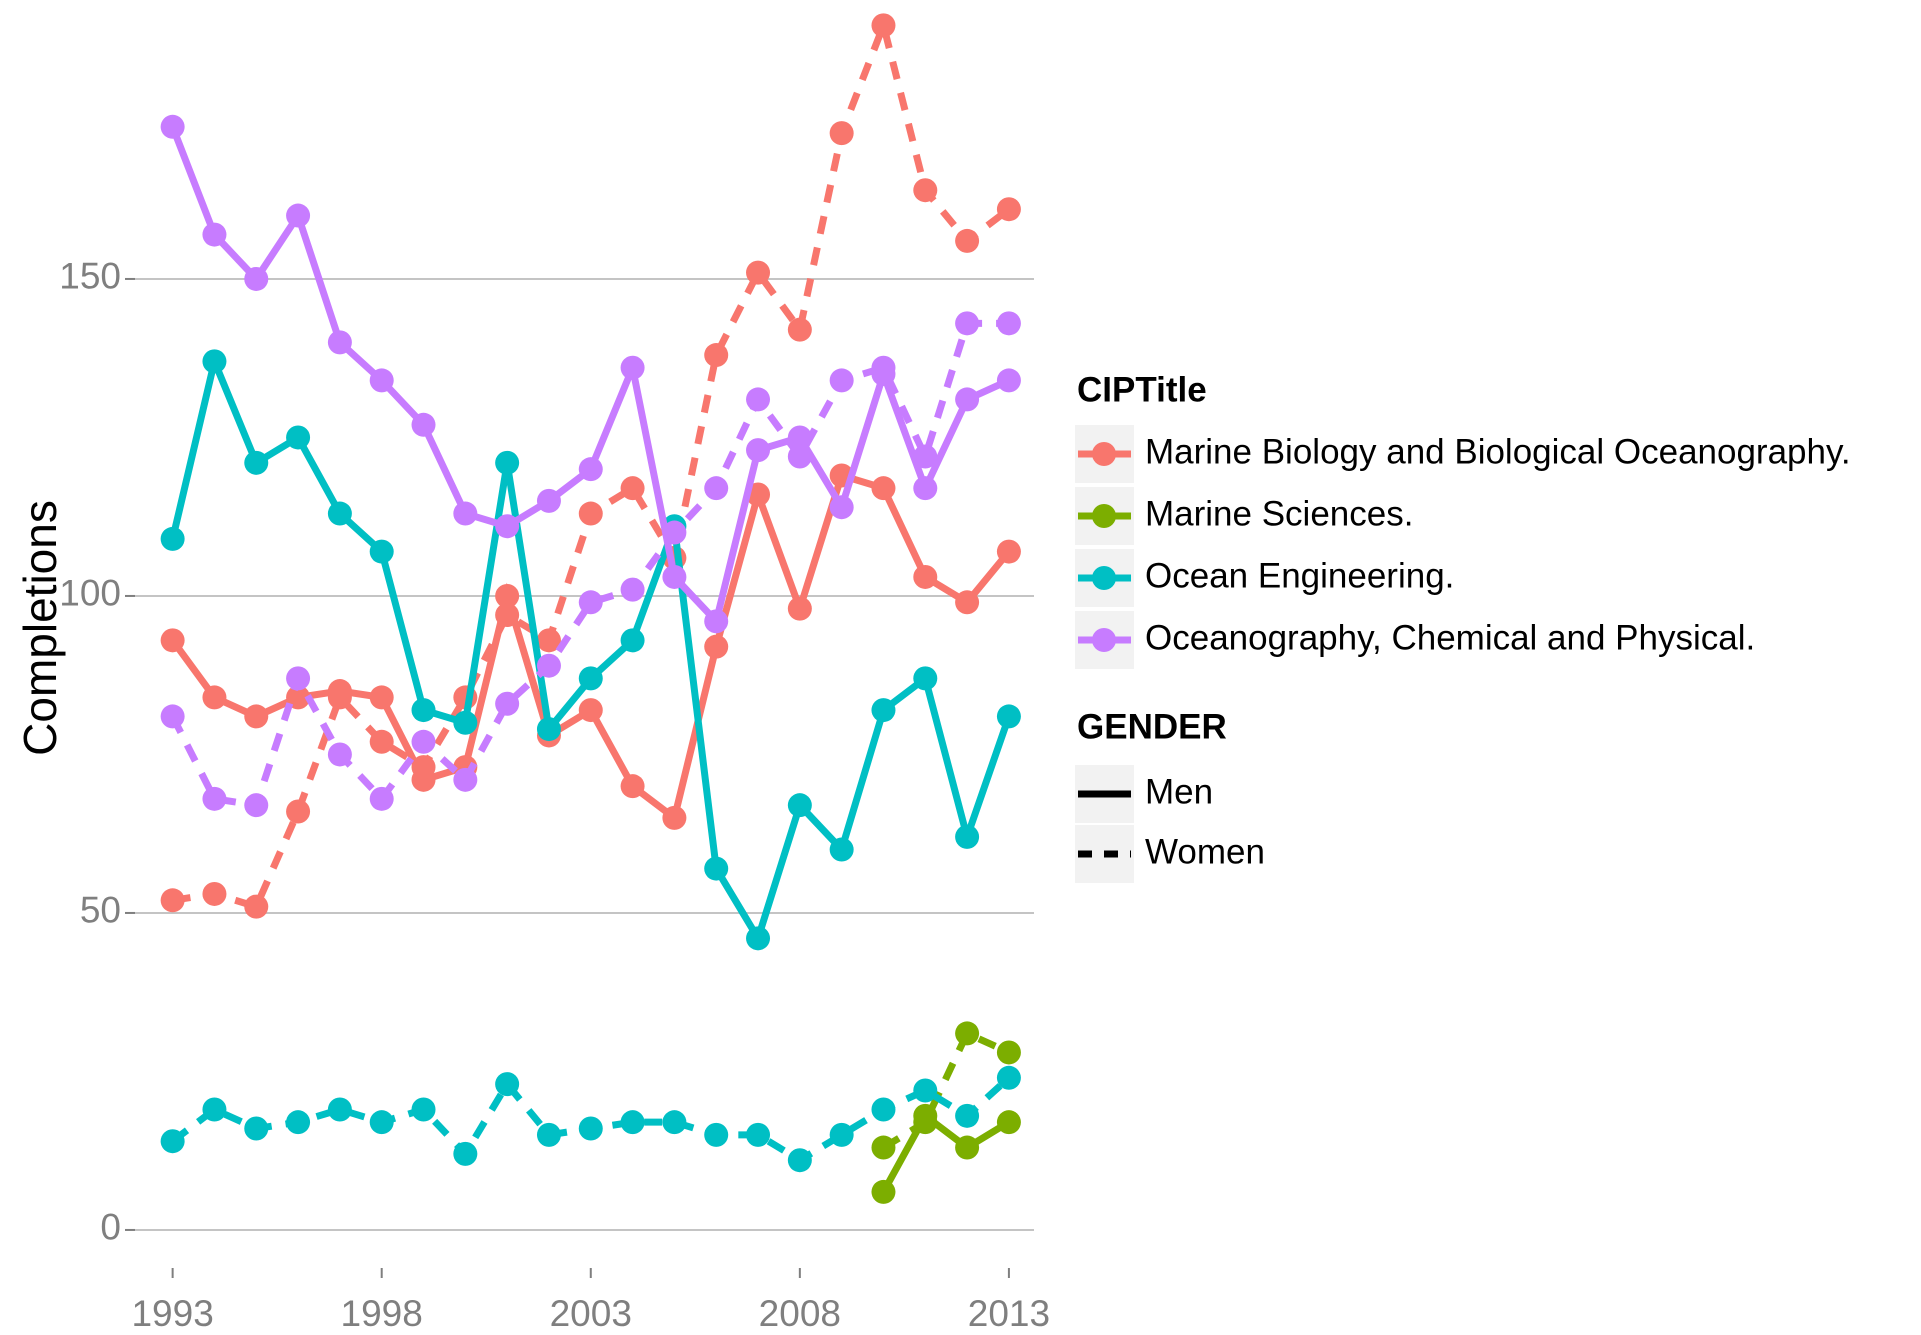  I want to click on x-tick-label: 1993, so click(172, 1313).